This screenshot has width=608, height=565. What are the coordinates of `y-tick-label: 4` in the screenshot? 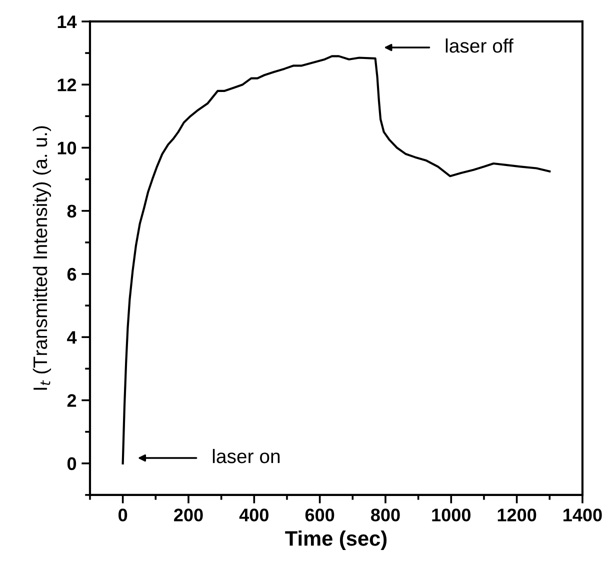 It's located at (72, 337).